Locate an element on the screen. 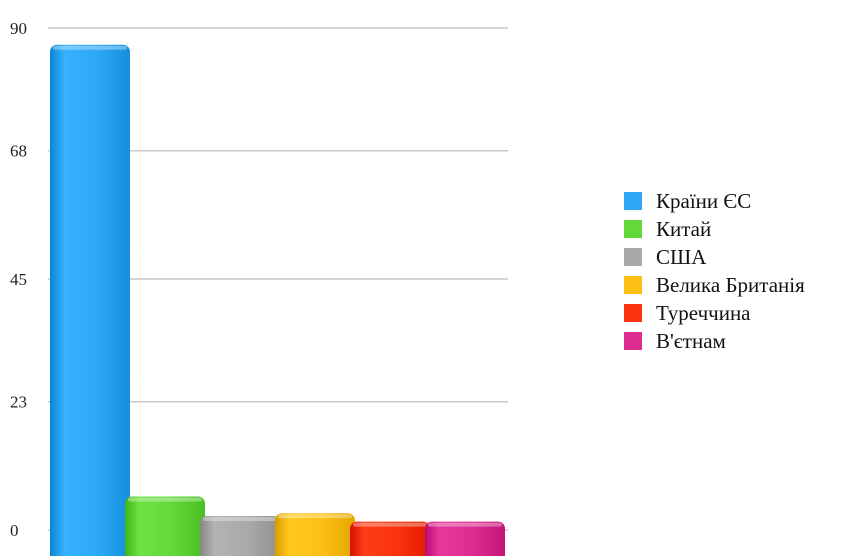  legend-item: В'єтнам is located at coordinates (714, 341).